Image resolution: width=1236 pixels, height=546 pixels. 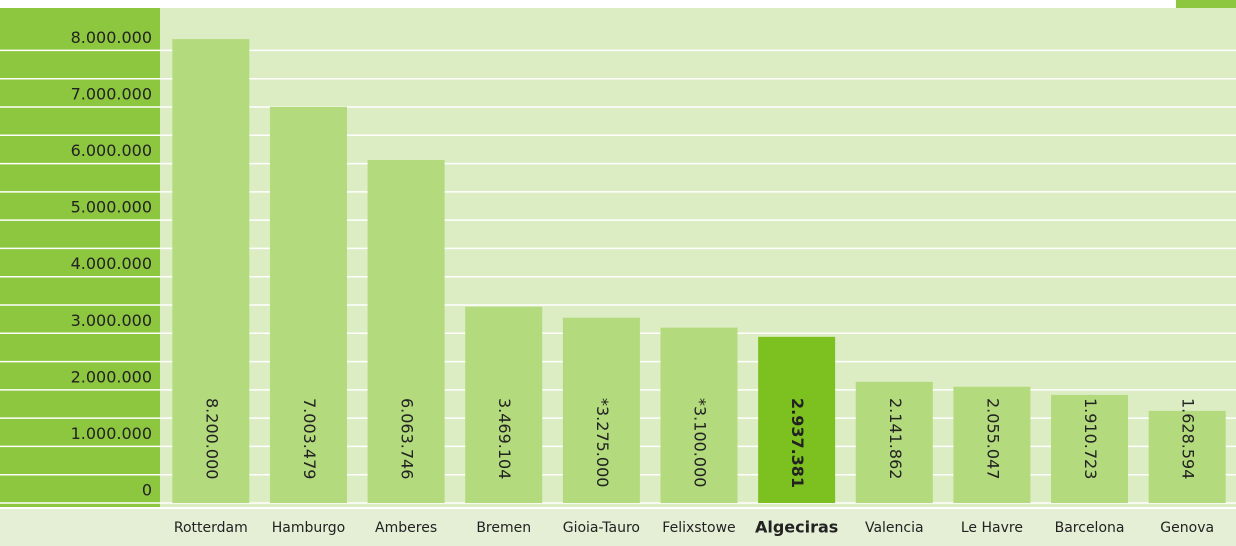 What do you see at coordinates (700, 442) in the screenshot?
I see `value-label: *3.100.000` at bounding box center [700, 442].